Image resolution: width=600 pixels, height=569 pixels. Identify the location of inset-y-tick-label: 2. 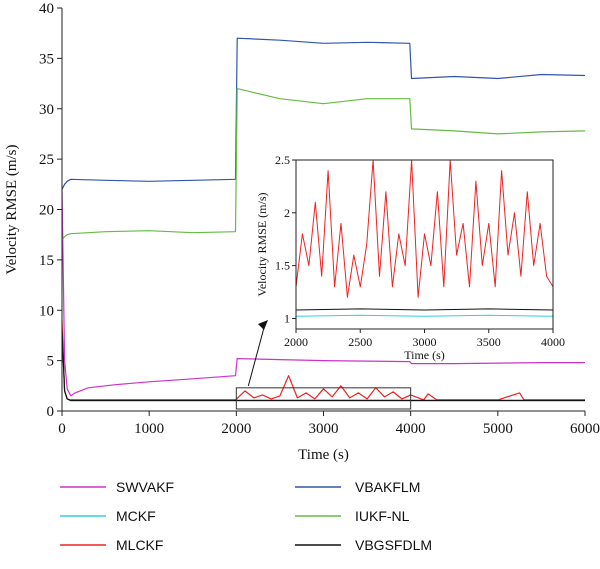
(287, 213).